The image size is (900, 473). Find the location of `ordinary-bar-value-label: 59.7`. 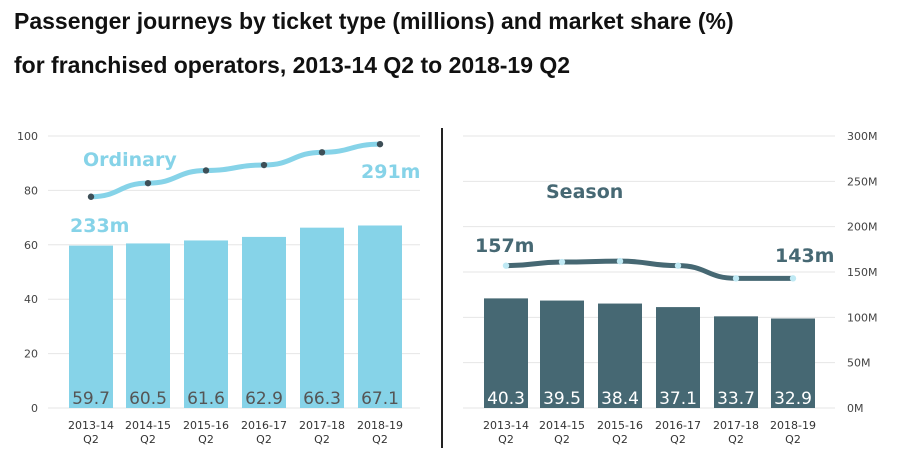

ordinary-bar-value-label: 59.7 is located at coordinates (91, 399).